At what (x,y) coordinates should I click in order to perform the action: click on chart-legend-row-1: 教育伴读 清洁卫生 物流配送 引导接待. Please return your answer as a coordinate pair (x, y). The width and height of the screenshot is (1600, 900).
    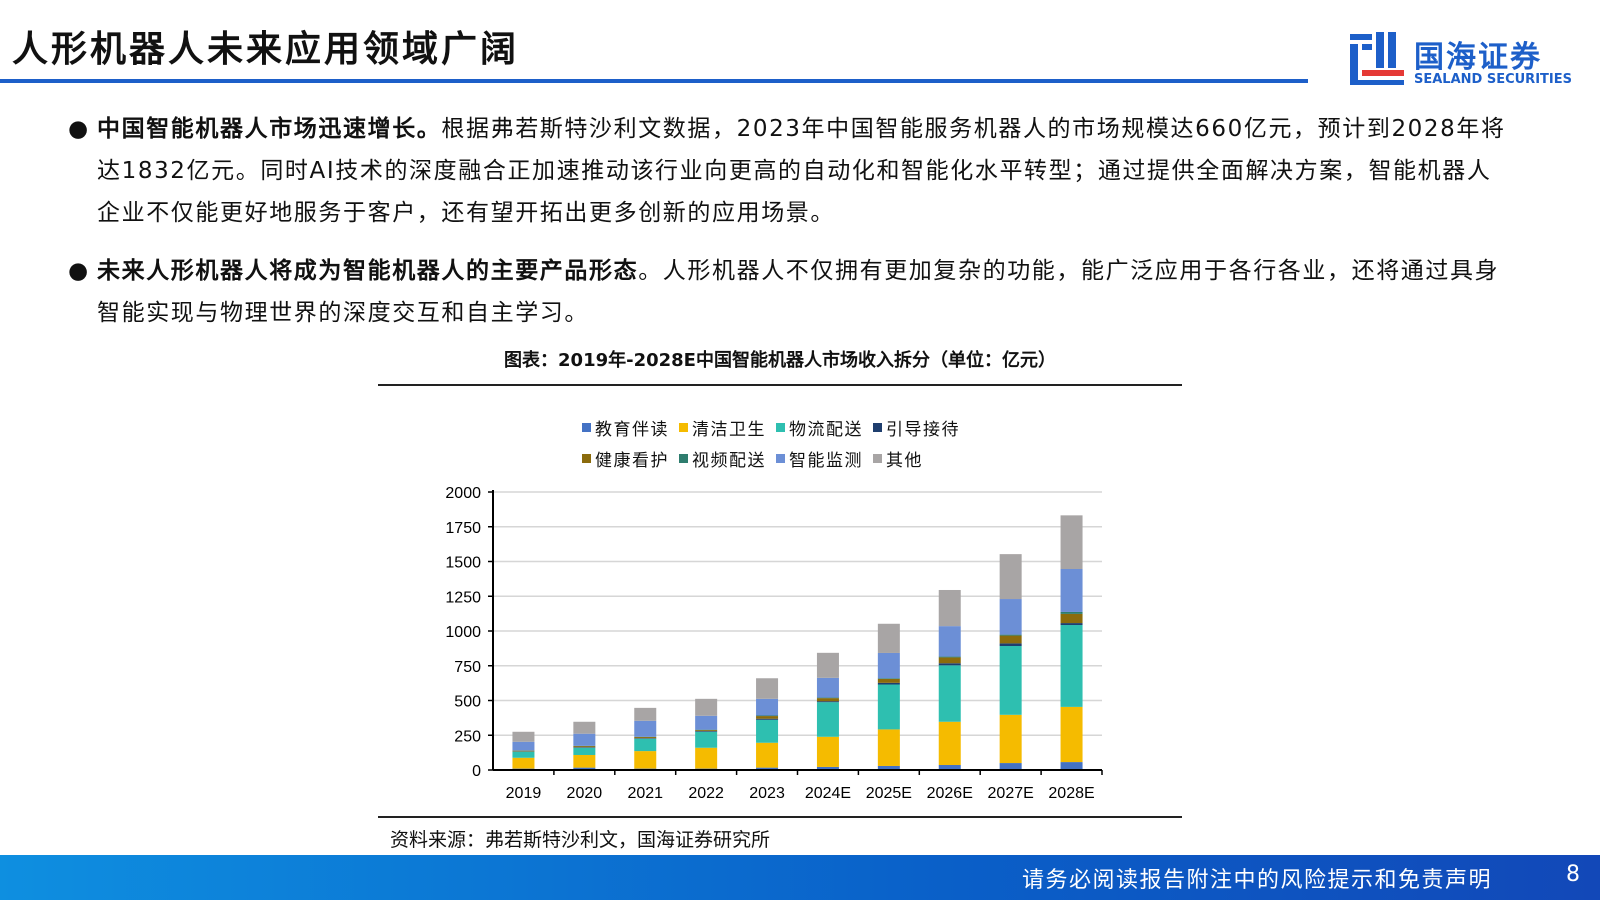
    Looking at the image, I should click on (792, 427).